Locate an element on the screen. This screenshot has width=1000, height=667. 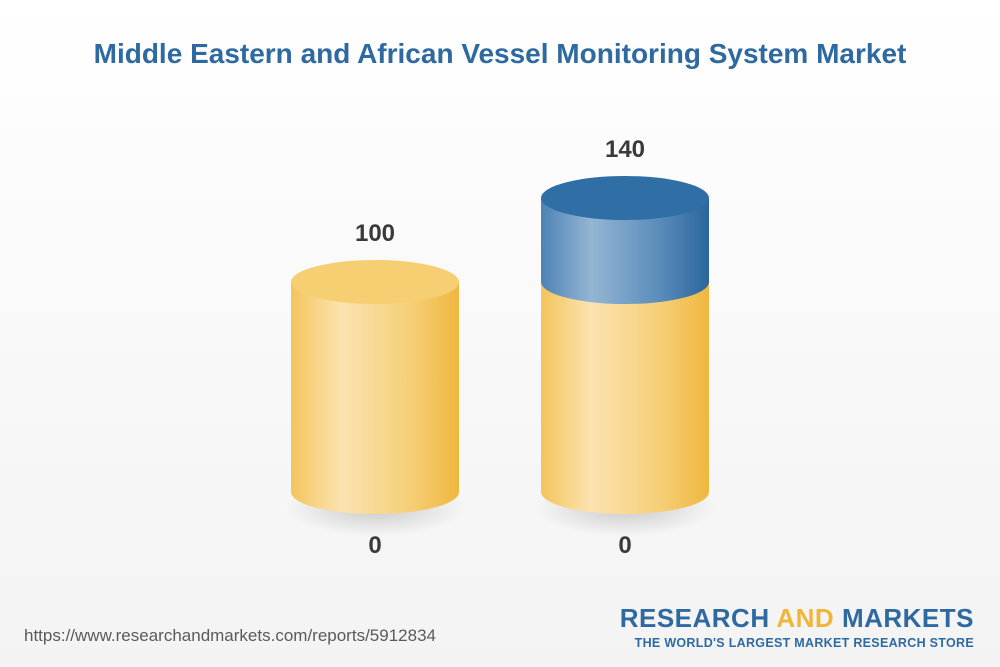
brand-word-markets: MARKETS is located at coordinates (904, 618).